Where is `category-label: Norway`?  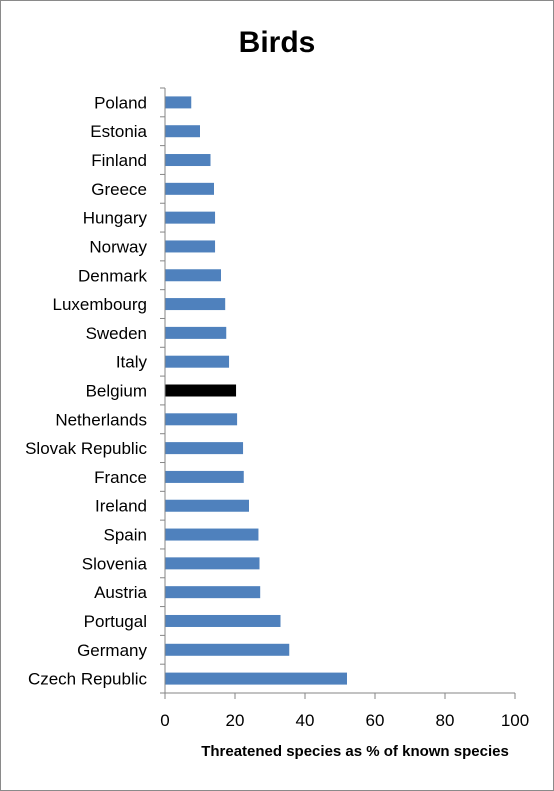 category-label: Norway is located at coordinates (118, 246).